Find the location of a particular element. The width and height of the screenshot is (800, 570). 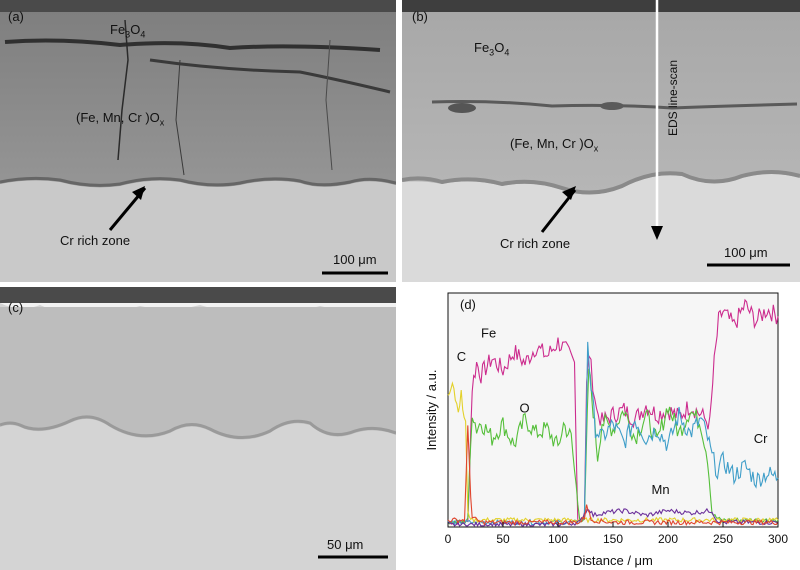

panel-b-cr-zone-label: Cr rich zone is located at coordinates (535, 243).